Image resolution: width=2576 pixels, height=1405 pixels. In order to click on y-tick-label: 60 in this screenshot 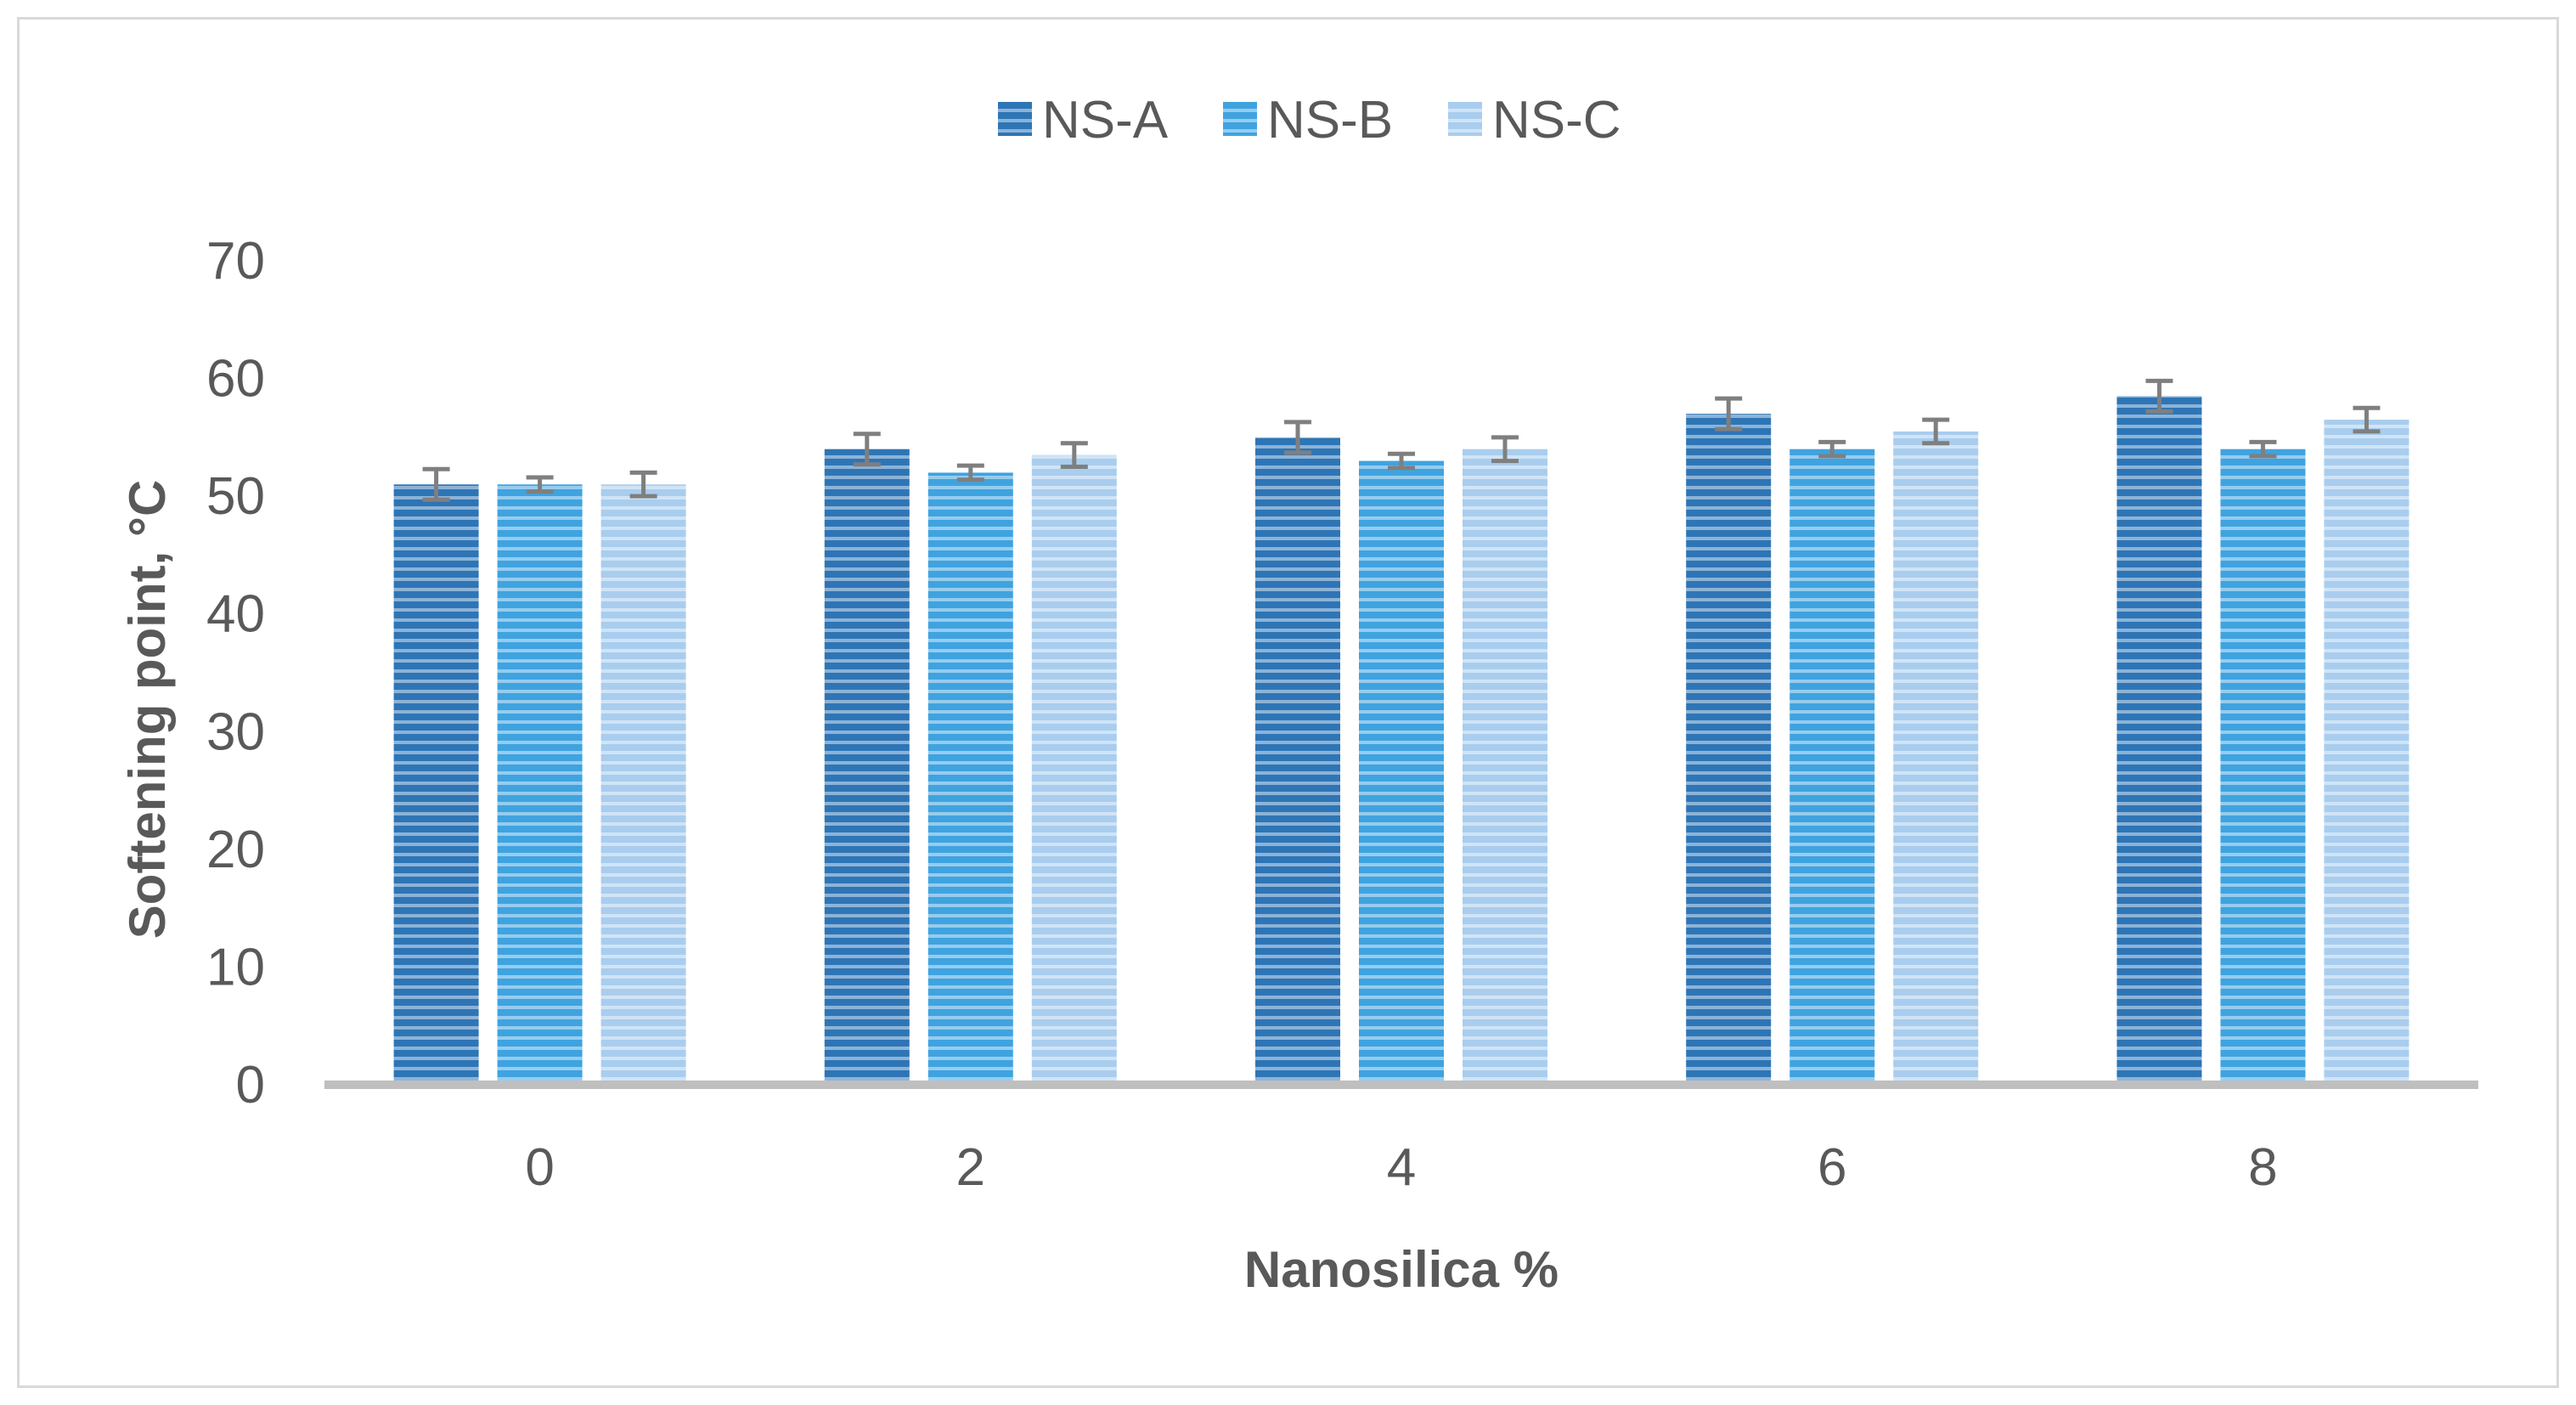, I will do `click(235, 379)`.